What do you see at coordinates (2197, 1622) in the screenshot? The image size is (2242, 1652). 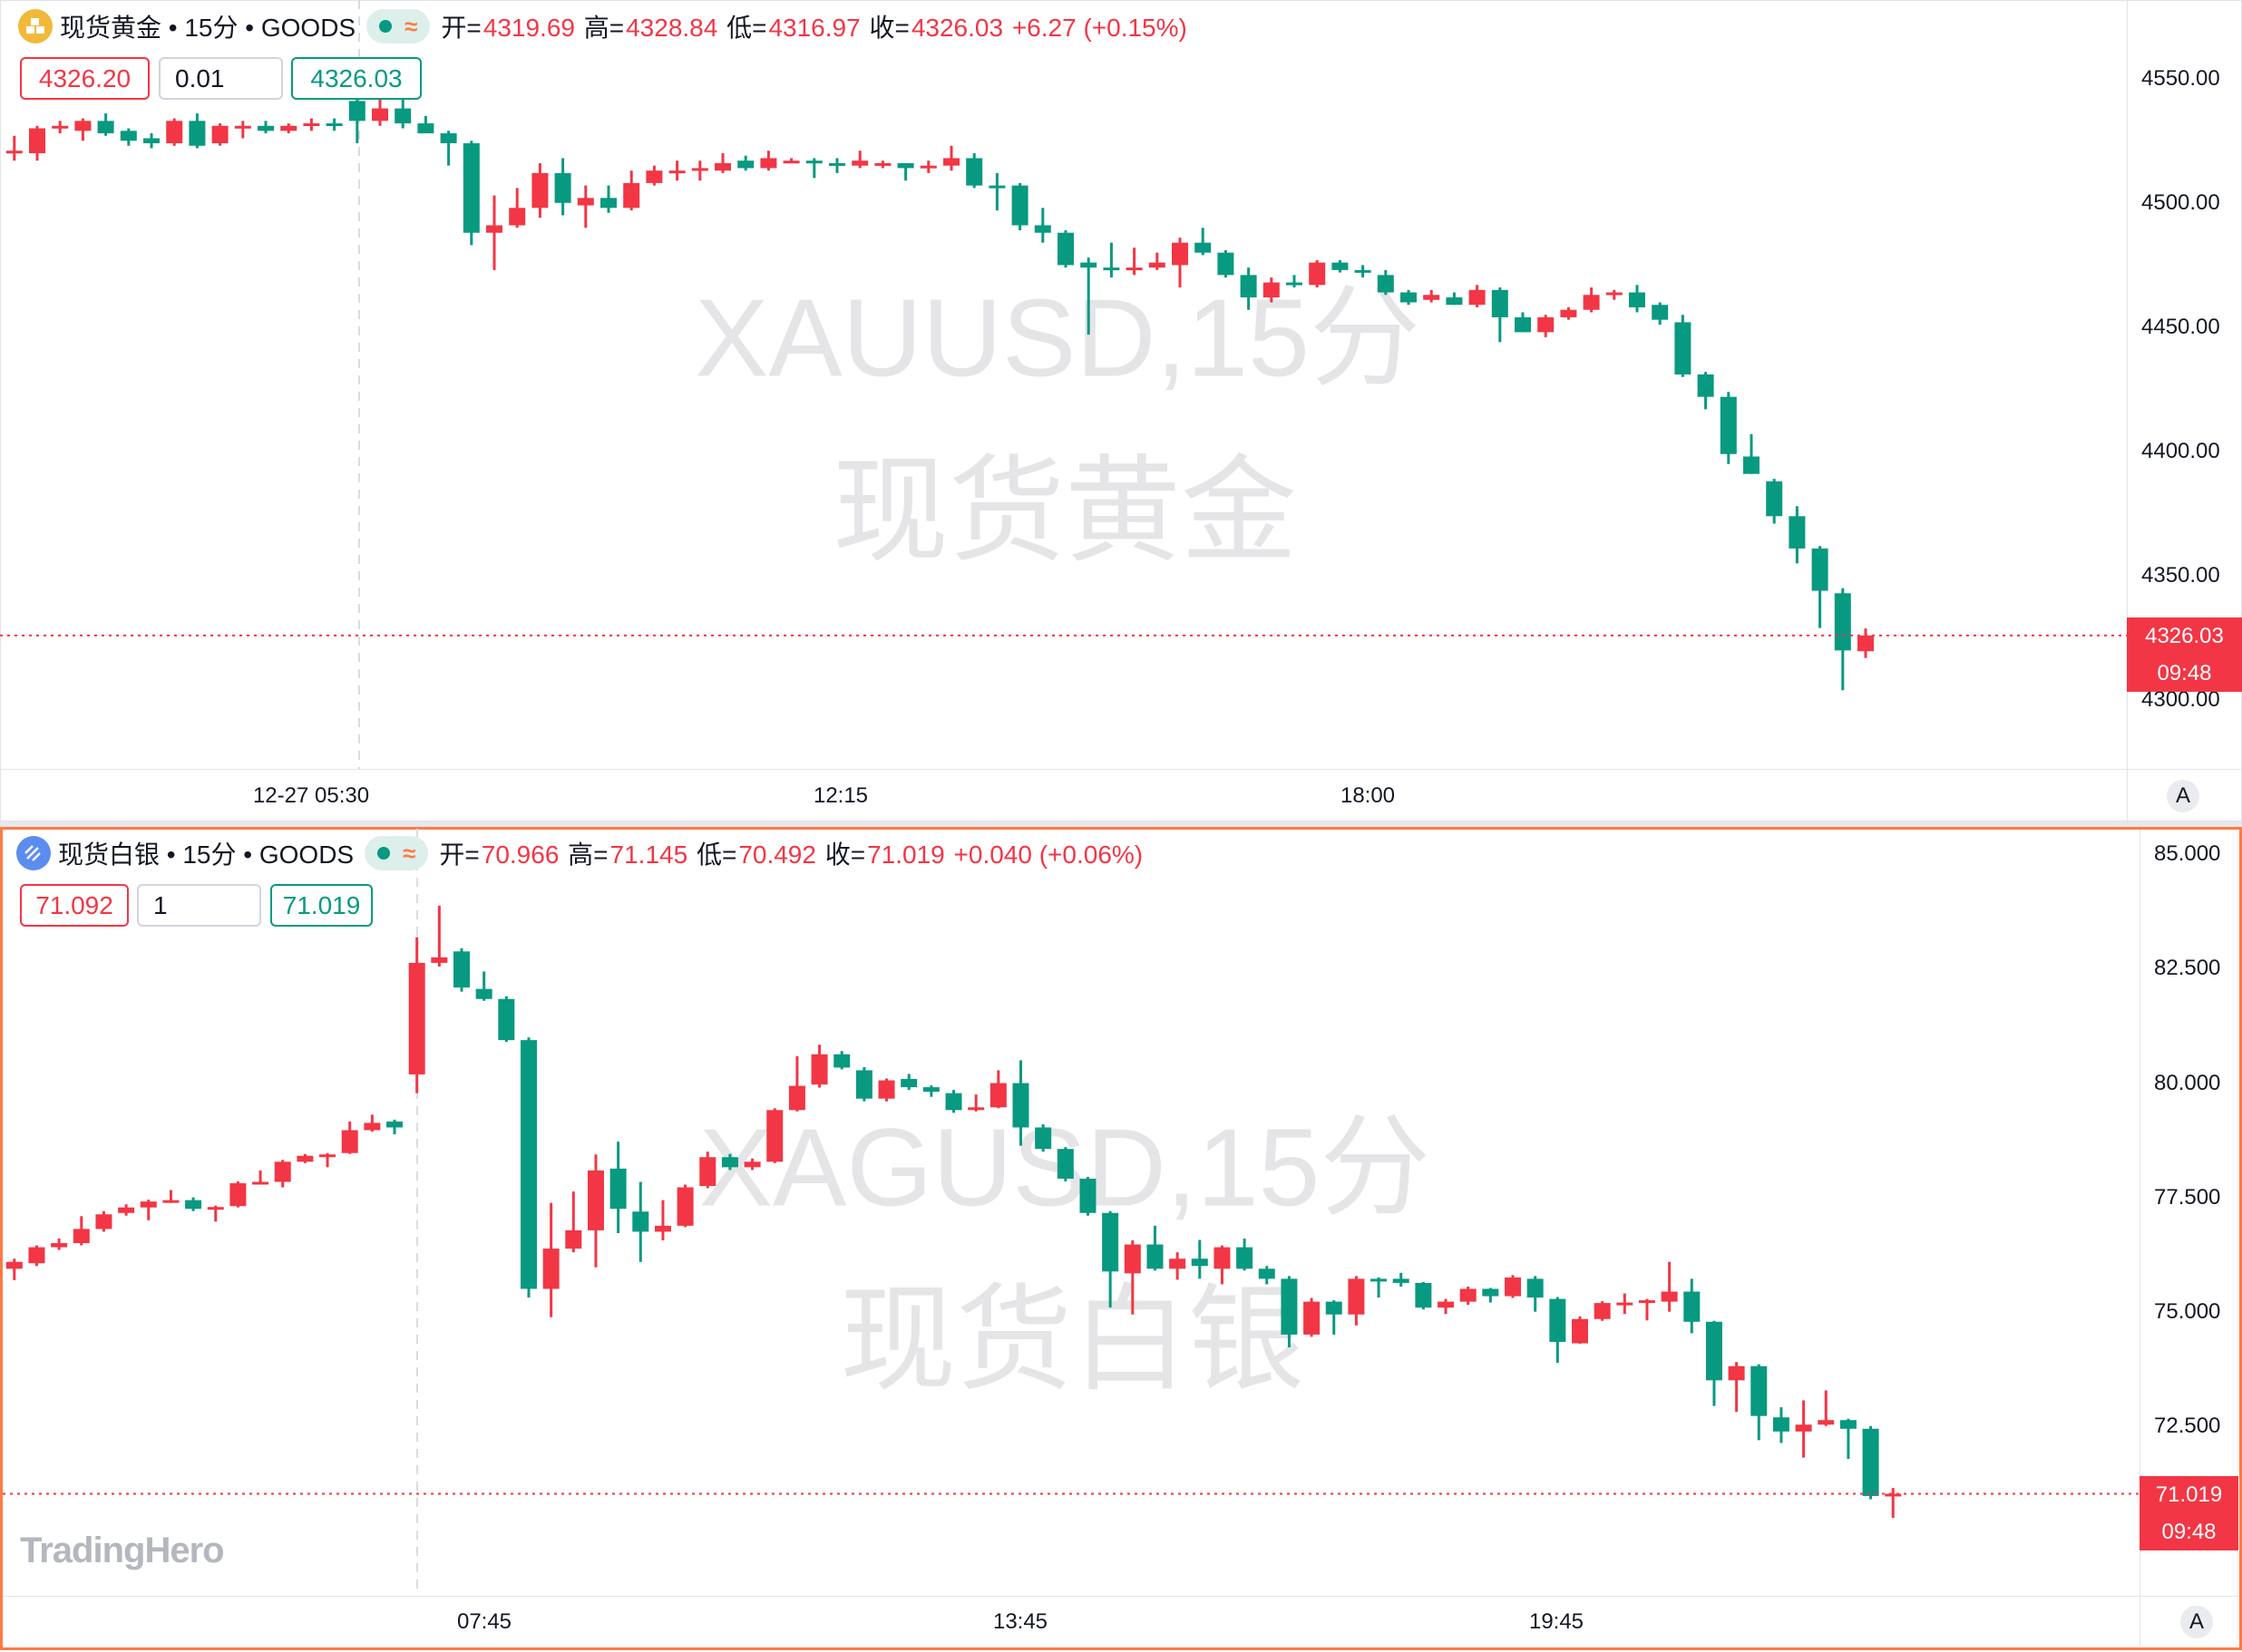 I see `silver-auto-scale-button: A` at bounding box center [2197, 1622].